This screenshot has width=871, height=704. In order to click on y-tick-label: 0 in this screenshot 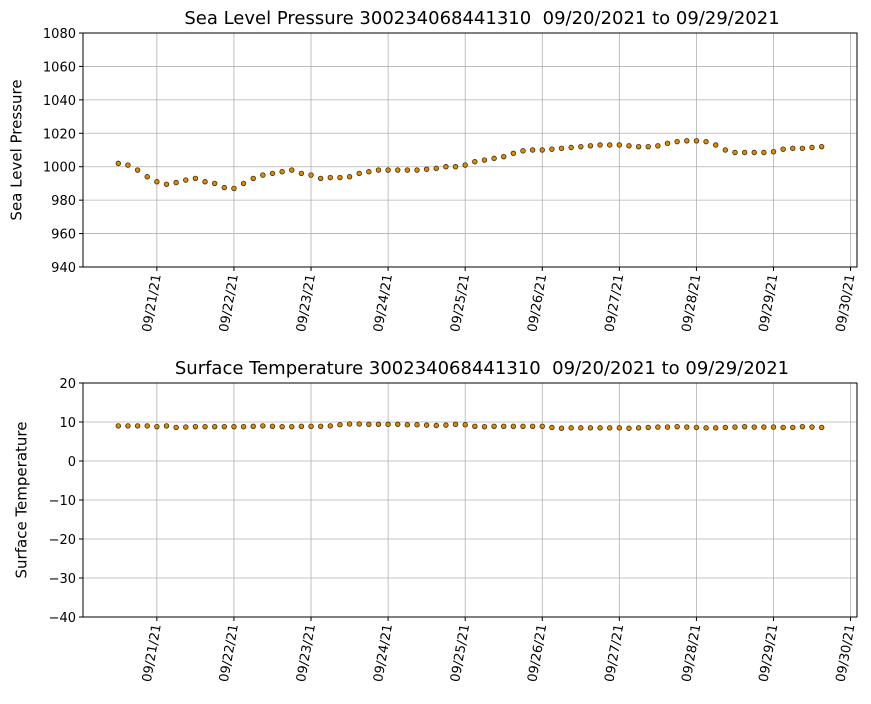, I will do `click(72, 462)`.